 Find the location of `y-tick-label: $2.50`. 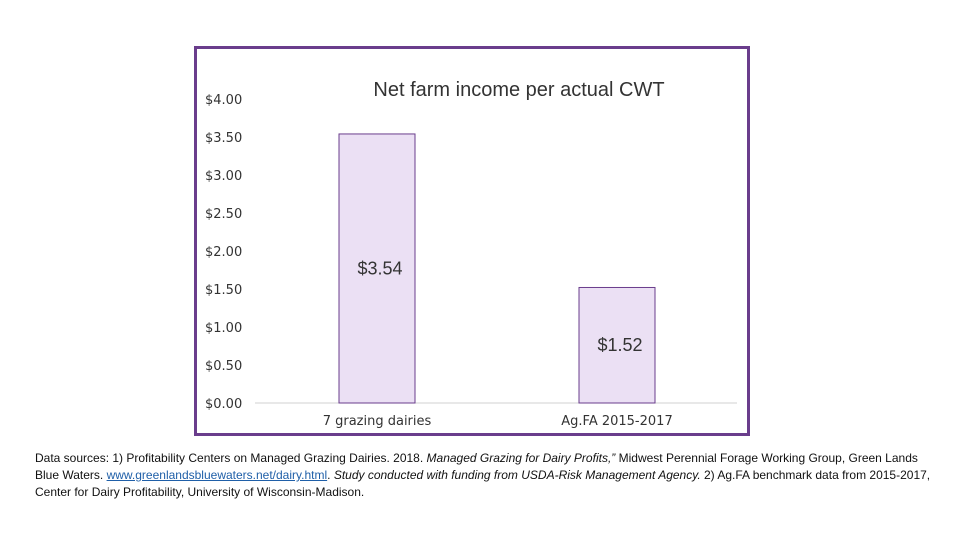

y-tick-label: $2.50 is located at coordinates (223, 214).